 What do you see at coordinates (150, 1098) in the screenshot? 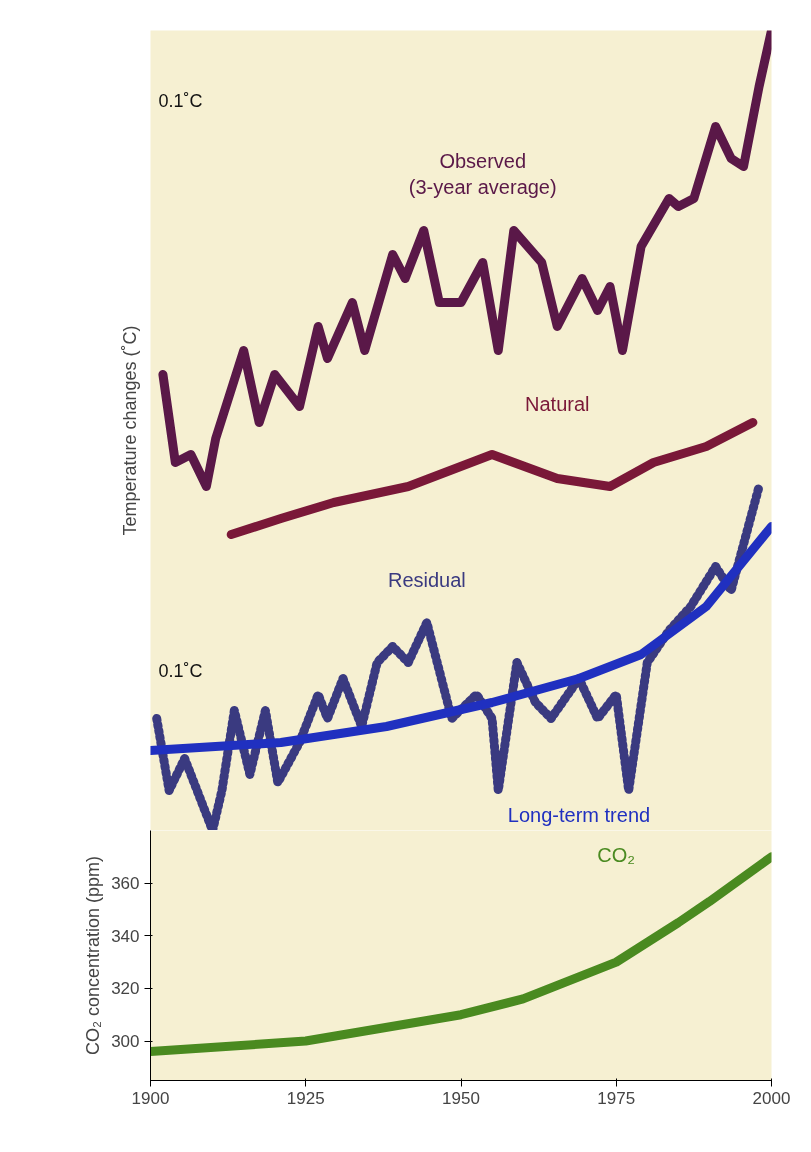
I see `x-tick-label: 1900` at bounding box center [150, 1098].